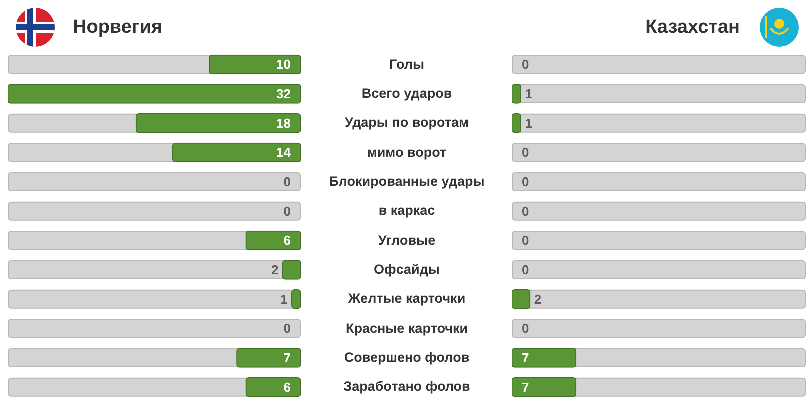 This screenshot has width=810, height=407. What do you see at coordinates (407, 123) in the screenshot?
I see `y-tick-label: Удары по воротам` at bounding box center [407, 123].